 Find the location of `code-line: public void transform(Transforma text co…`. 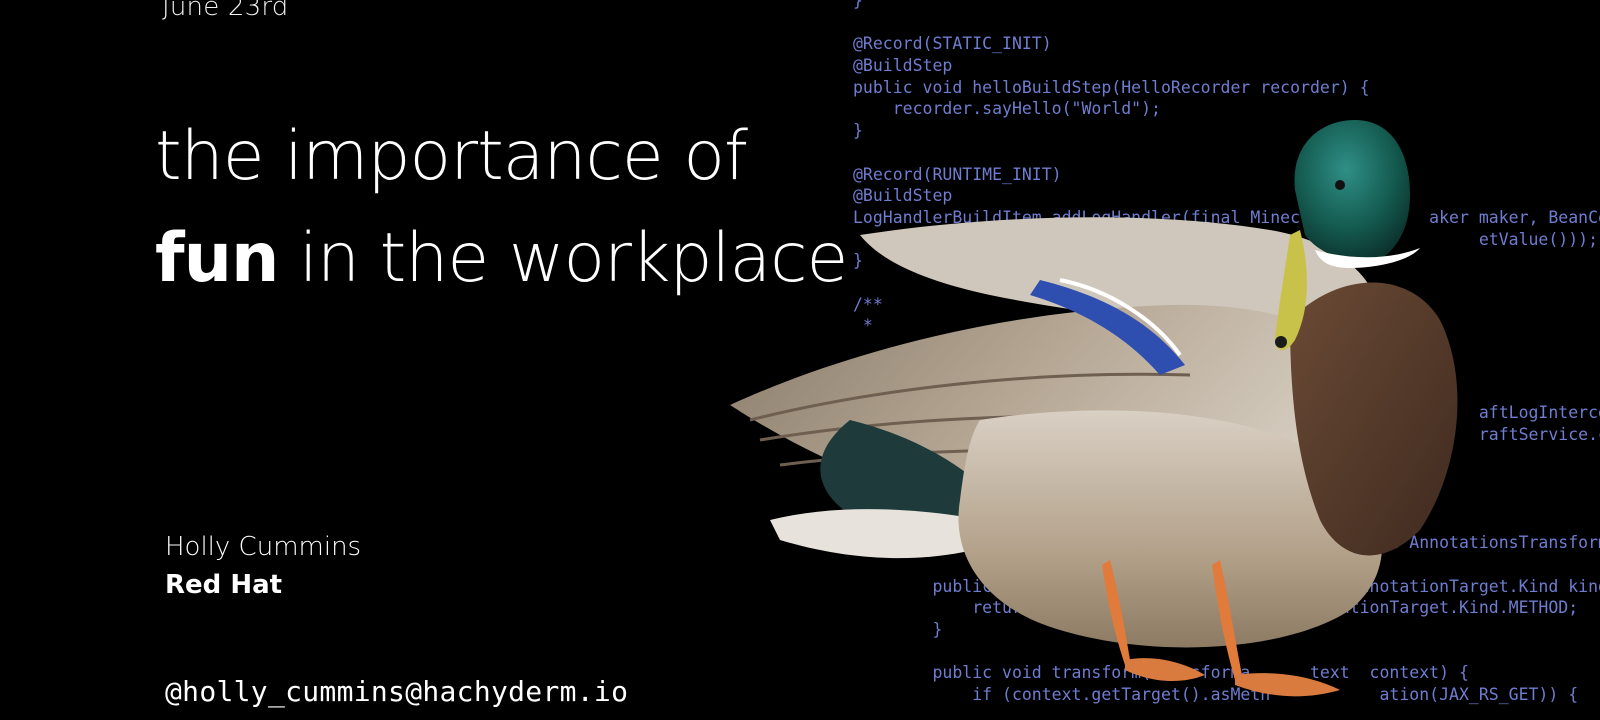

code-line: public void transform(Transforma text co… is located at coordinates (1200, 673).